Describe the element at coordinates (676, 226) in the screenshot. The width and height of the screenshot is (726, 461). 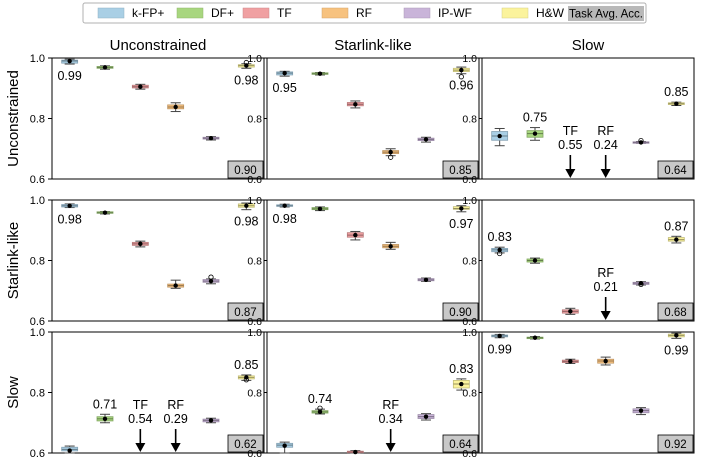
I see `value-label-h-w: 0.87` at that location.